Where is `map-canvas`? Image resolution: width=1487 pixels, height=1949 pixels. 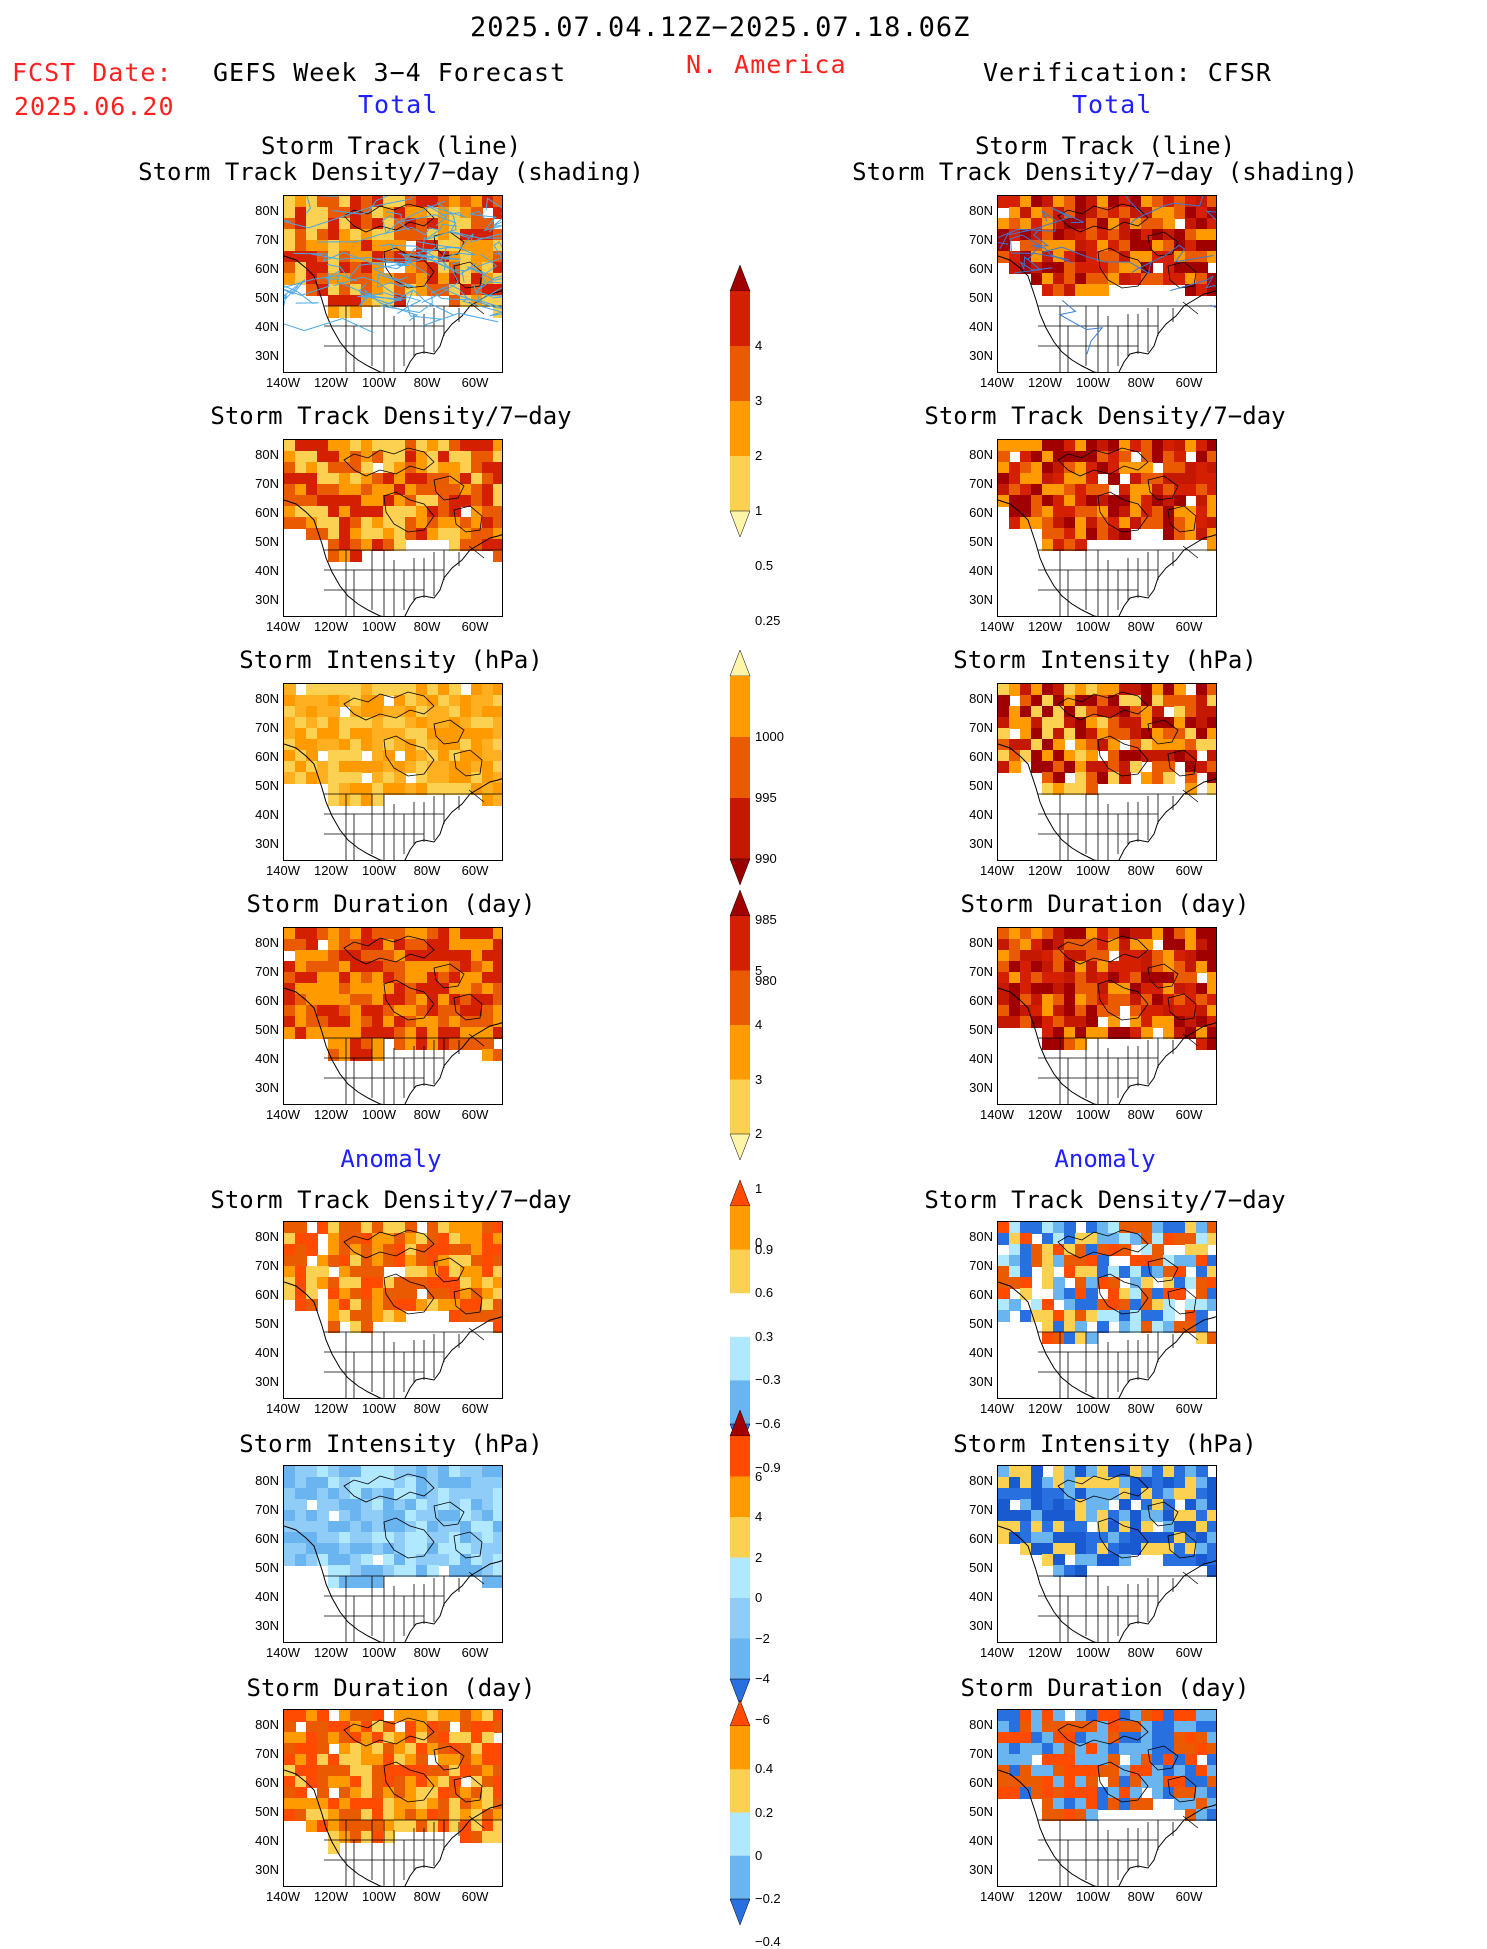 map-canvas is located at coordinates (393, 1310).